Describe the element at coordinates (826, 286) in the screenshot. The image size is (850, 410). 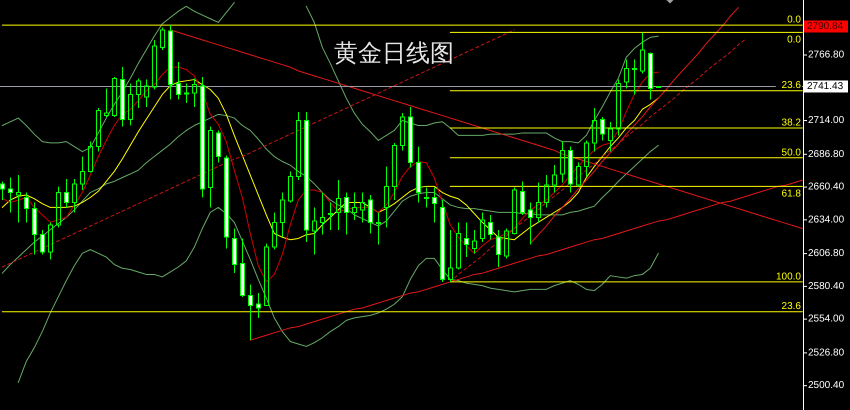
I see `y-tick-label: 2580.40` at that location.